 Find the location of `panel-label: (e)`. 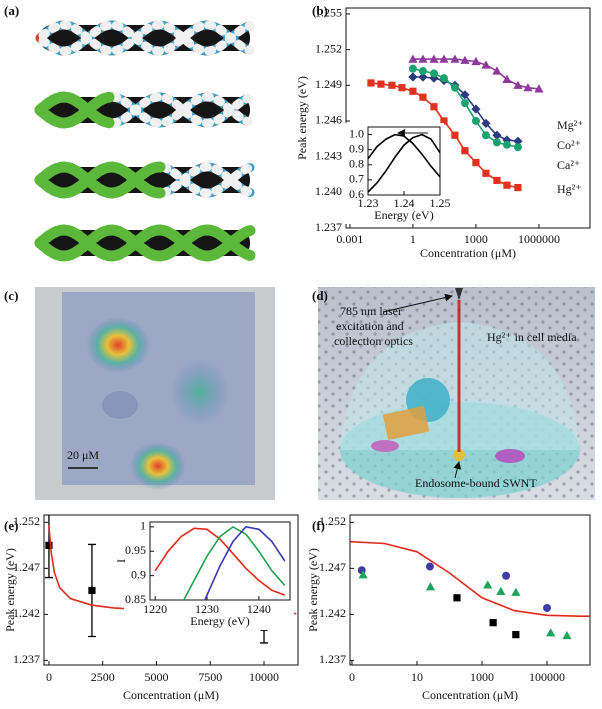

panel-label: (e) is located at coordinates (11, 525).